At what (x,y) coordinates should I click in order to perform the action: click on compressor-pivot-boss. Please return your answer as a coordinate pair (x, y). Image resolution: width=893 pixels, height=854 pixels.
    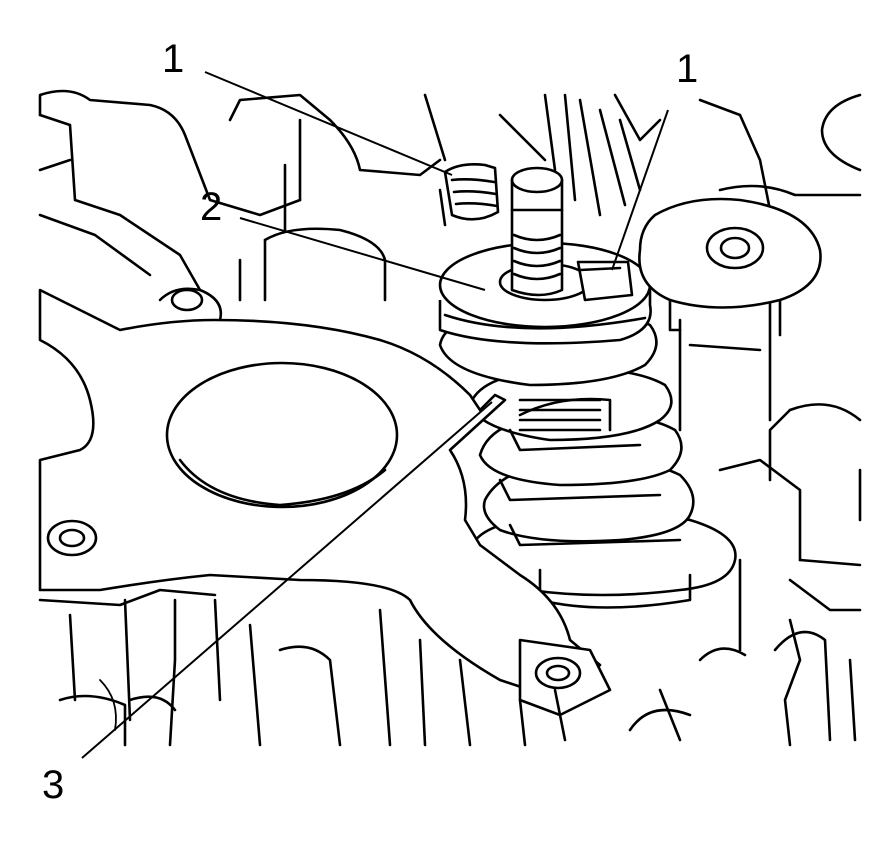
    Looking at the image, I should click on (730, 267).